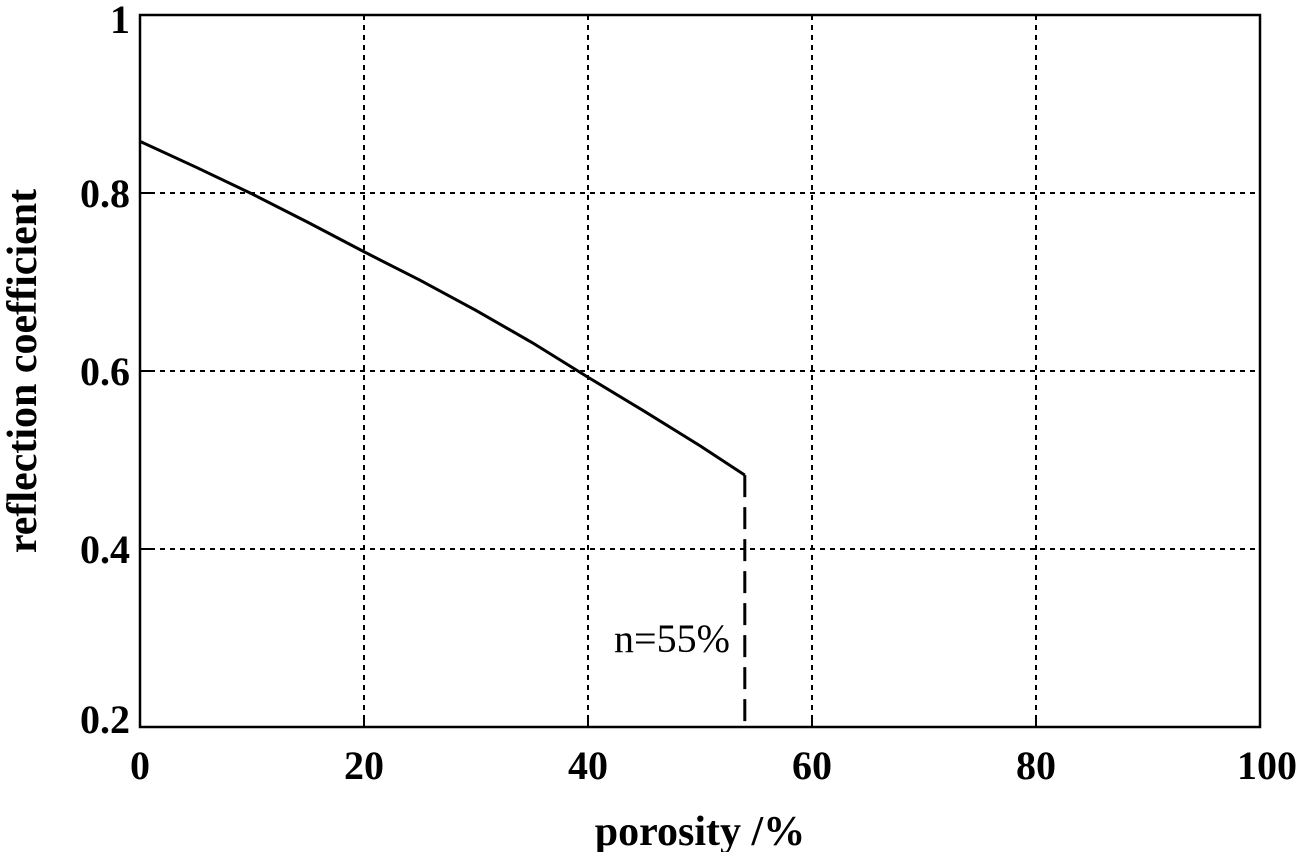 Image resolution: width=1299 pixels, height=852 pixels. I want to click on y-tick-label: 0.4, so click(105, 549).